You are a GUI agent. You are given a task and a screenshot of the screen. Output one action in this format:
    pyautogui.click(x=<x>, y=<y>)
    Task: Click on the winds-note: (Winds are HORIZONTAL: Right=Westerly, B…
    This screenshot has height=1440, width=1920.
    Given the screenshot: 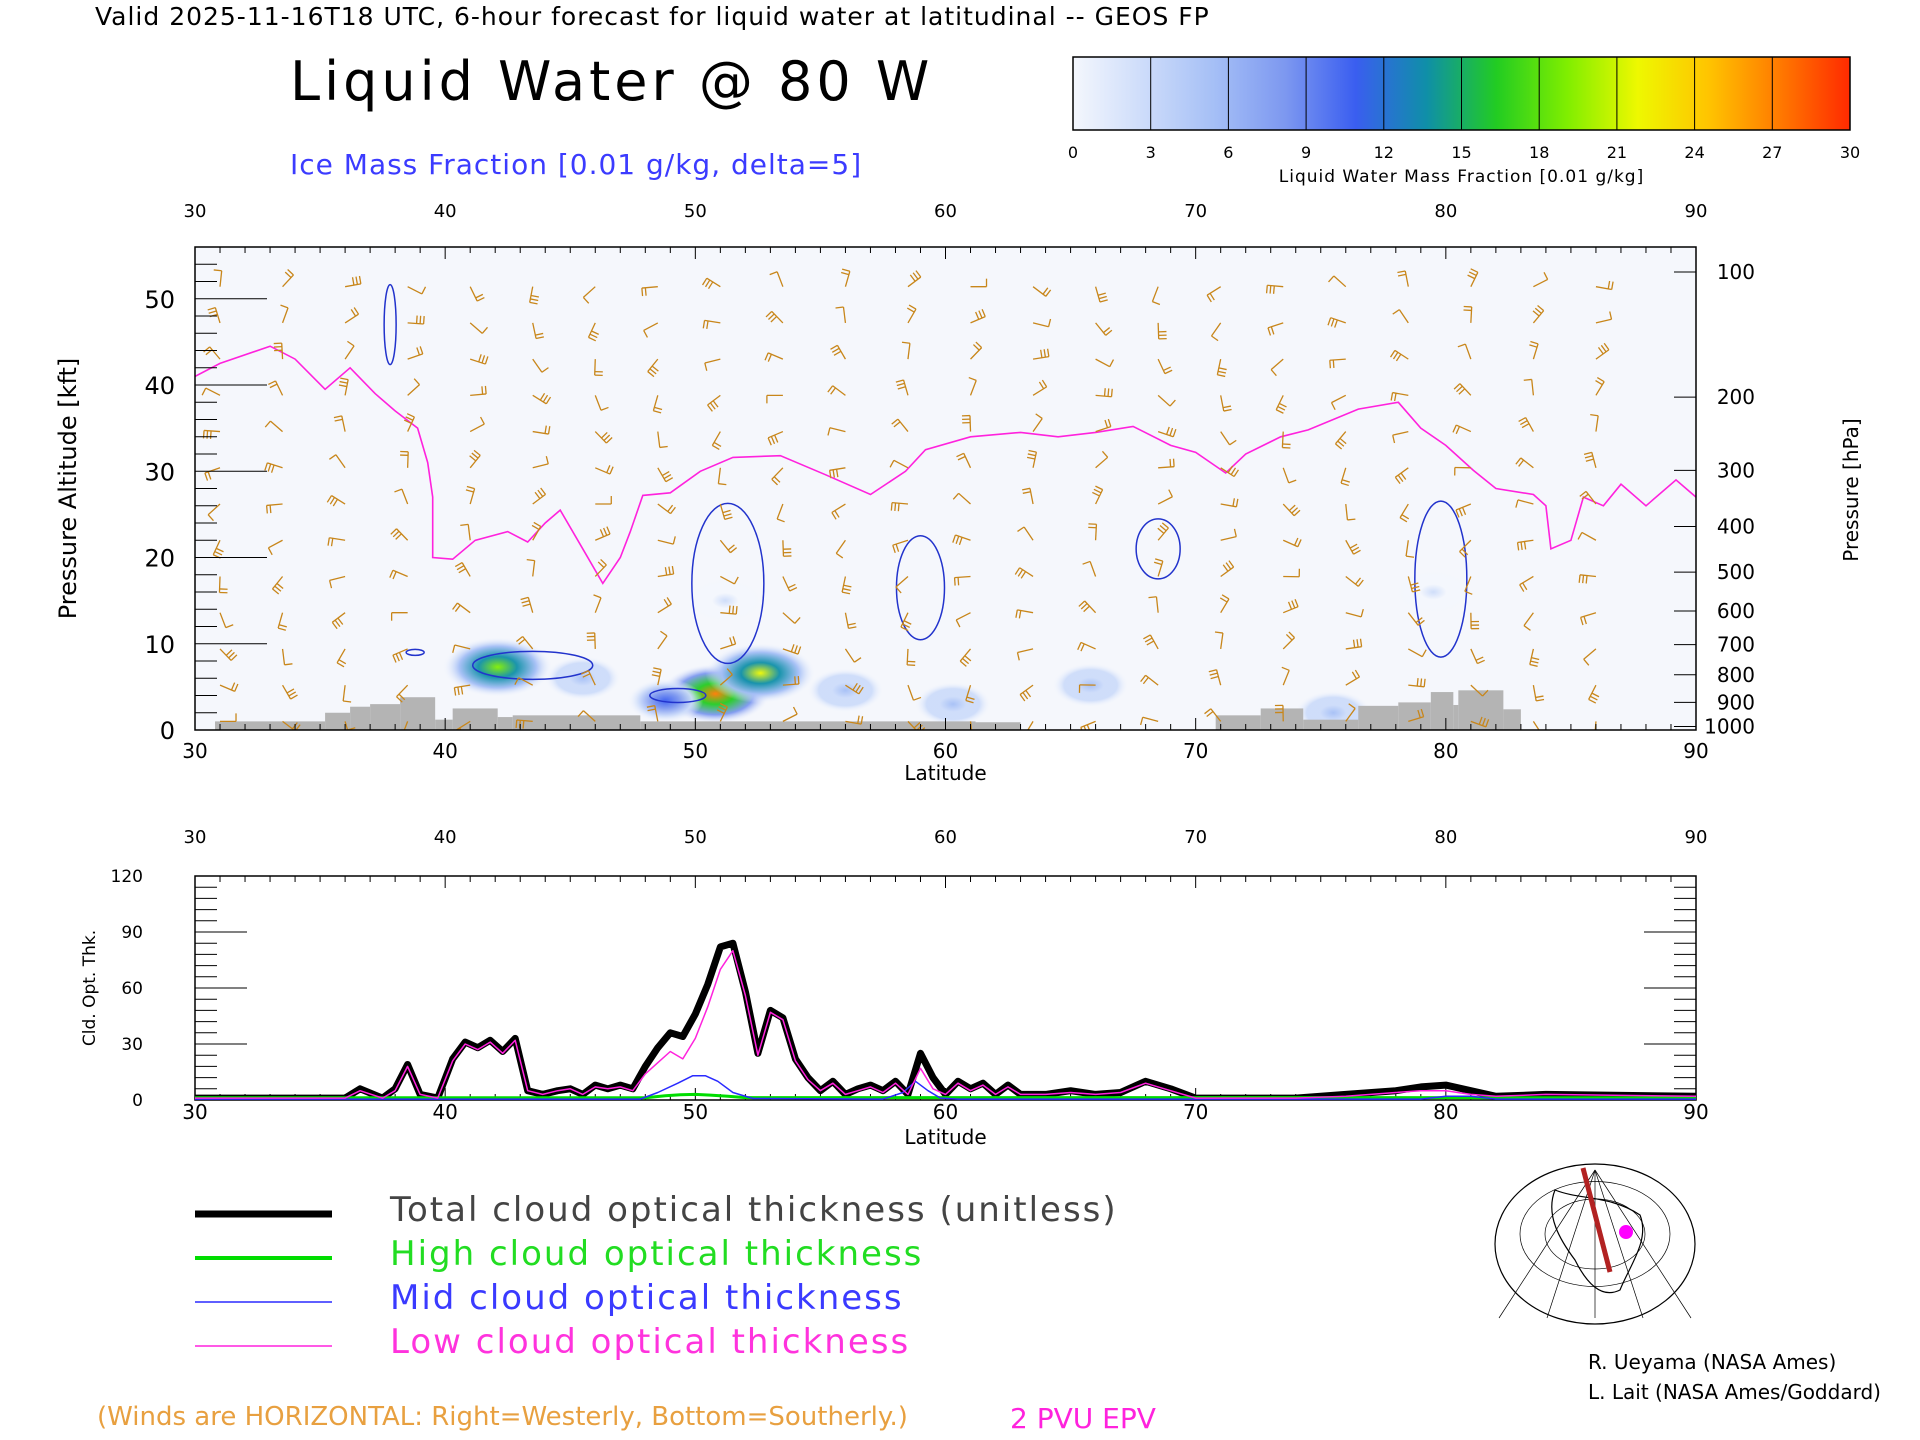 What is the action you would take?
    pyautogui.click(x=502, y=1417)
    